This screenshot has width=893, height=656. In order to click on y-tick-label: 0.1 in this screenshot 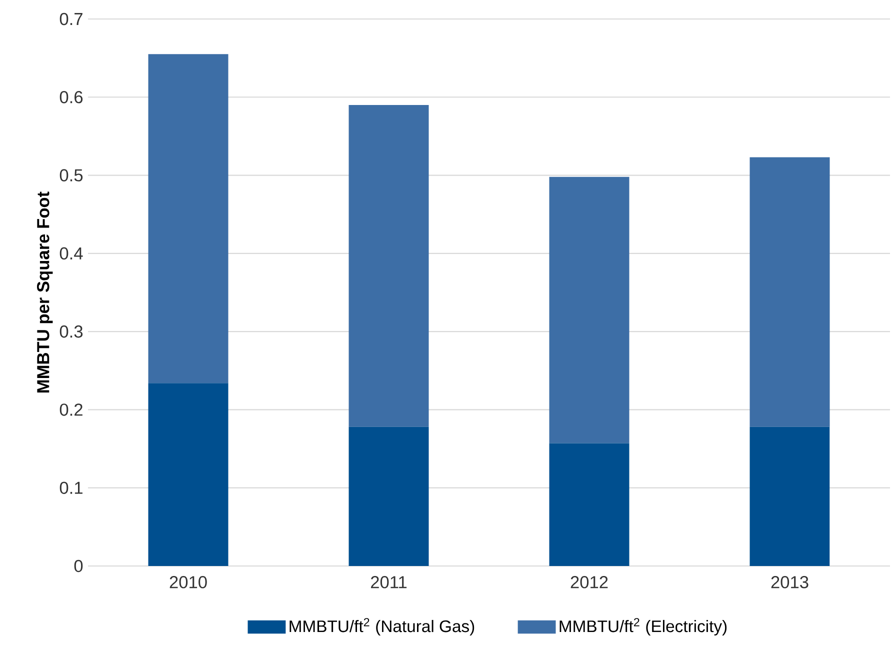, I will do `click(71, 488)`.